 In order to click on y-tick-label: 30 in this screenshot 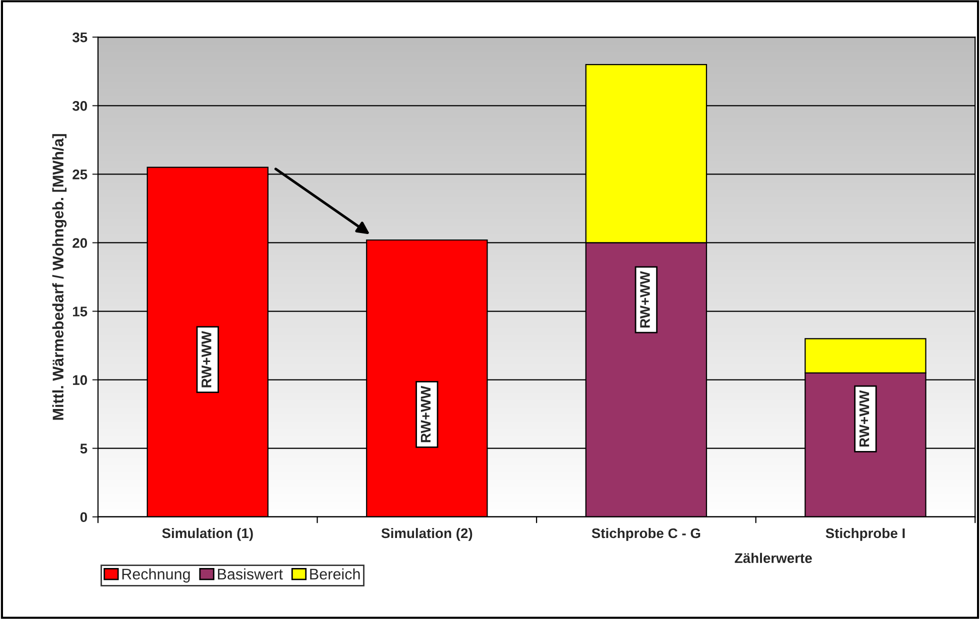, I will do `click(80, 106)`.